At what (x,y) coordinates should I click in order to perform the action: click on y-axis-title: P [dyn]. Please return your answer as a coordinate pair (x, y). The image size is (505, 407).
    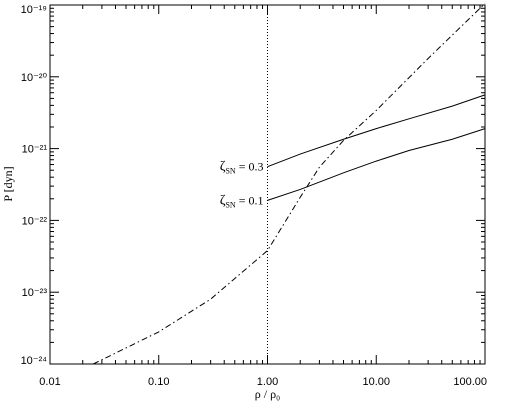
    Looking at the image, I should click on (8, 183).